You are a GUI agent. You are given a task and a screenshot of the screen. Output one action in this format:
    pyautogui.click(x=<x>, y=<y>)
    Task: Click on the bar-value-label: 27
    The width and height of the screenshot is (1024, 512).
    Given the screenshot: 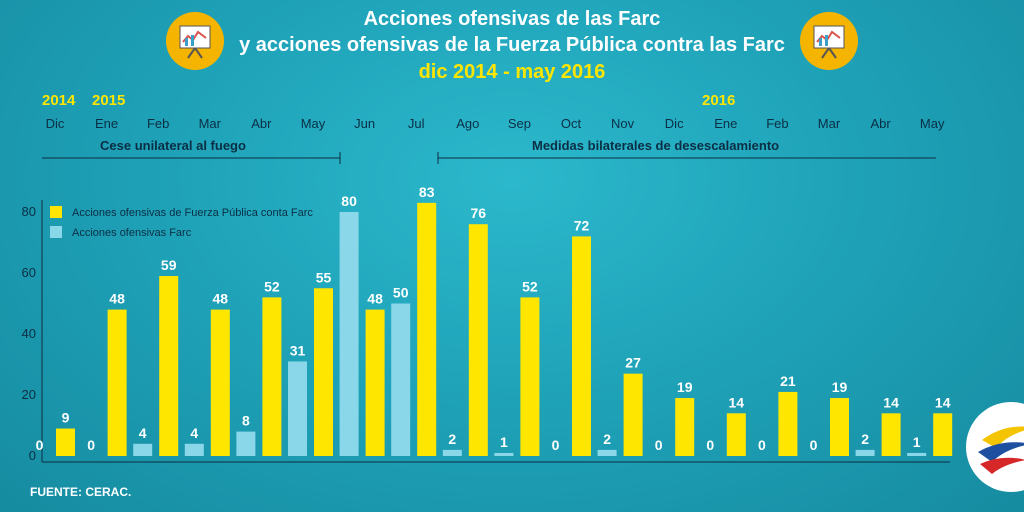 What is the action you would take?
    pyautogui.click(x=633, y=363)
    